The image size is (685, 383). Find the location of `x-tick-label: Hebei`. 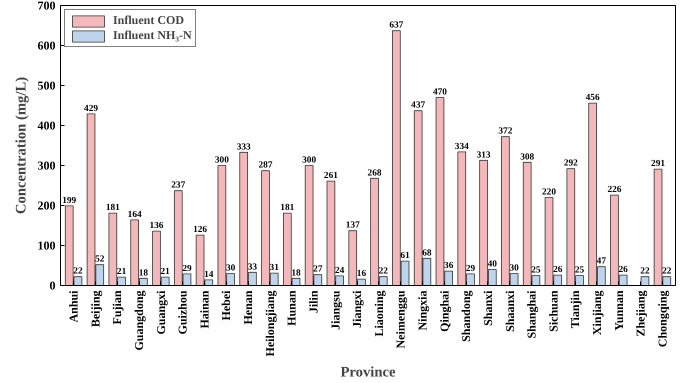

x-tick-label: Hebei is located at coordinates (226, 305).